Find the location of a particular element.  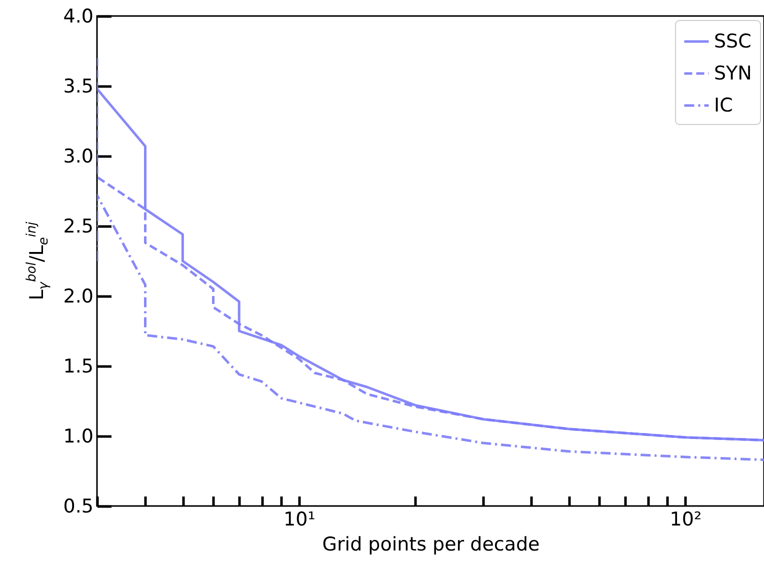

x-tick-label: 10² is located at coordinates (686, 519).